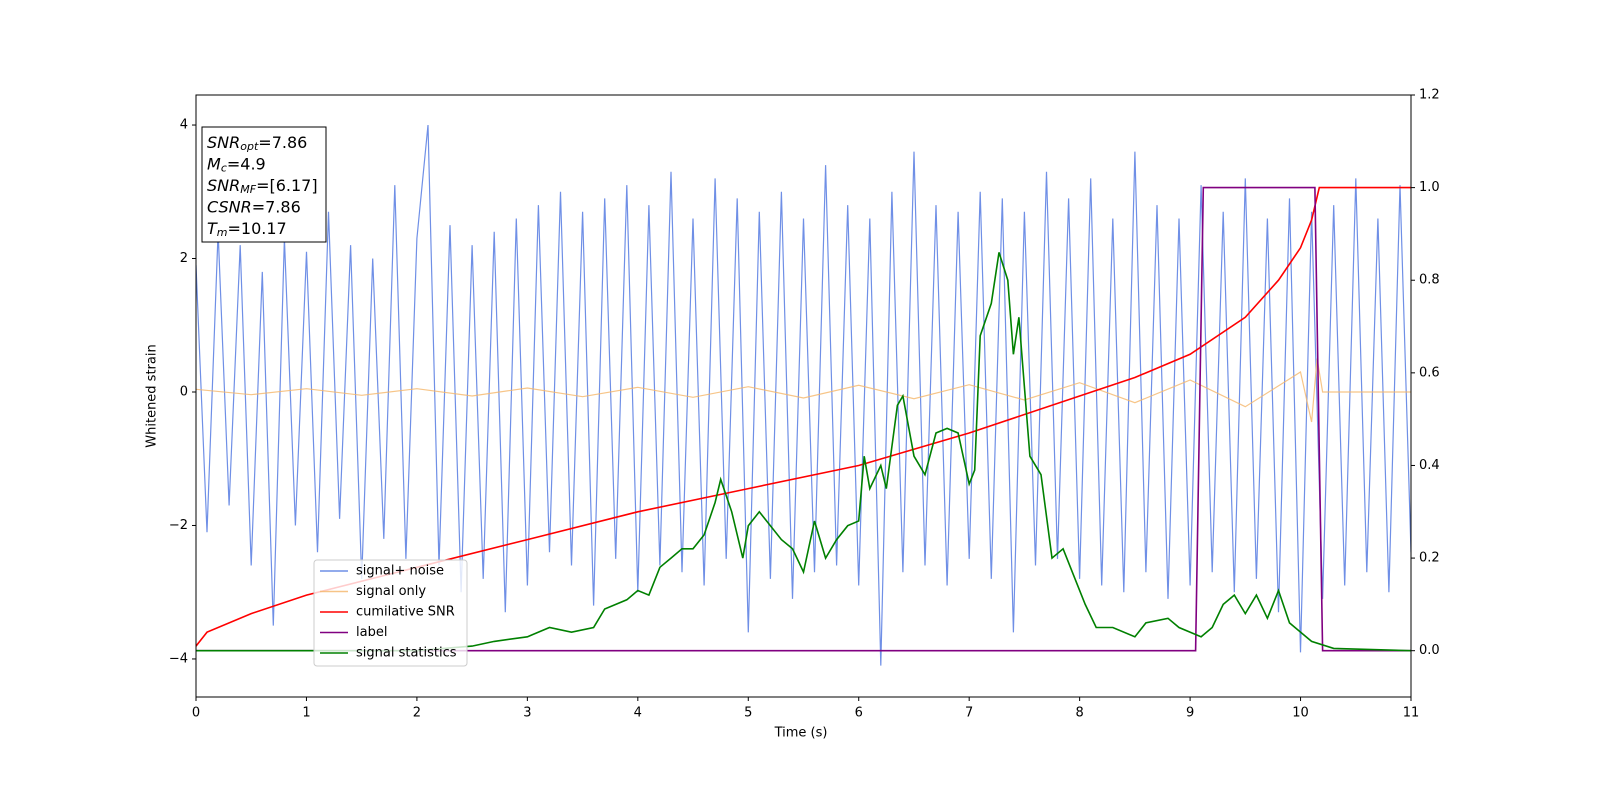  What do you see at coordinates (748, 713) in the screenshot?
I see `x-tick-label: 5` at bounding box center [748, 713].